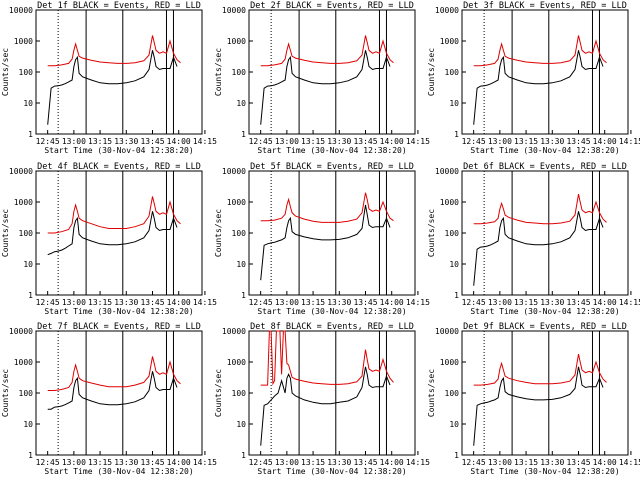 This screenshot has width=640, height=480. I want to click on panel-title: Det 4f BLACK = Events, RED = LLD, so click(119, 167).